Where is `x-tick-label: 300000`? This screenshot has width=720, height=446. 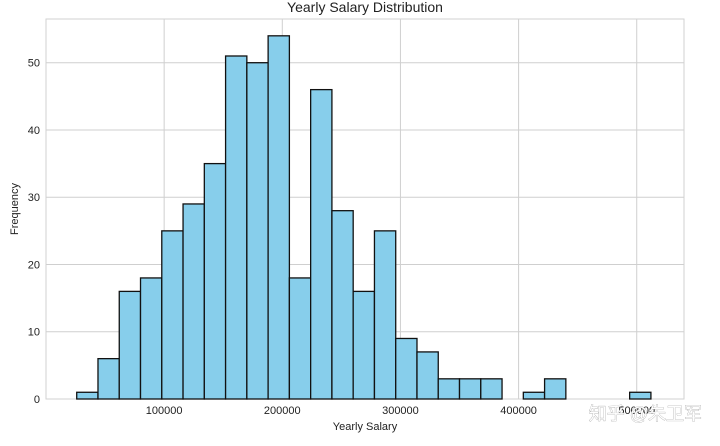
x-tick-label: 300000 is located at coordinates (400, 411).